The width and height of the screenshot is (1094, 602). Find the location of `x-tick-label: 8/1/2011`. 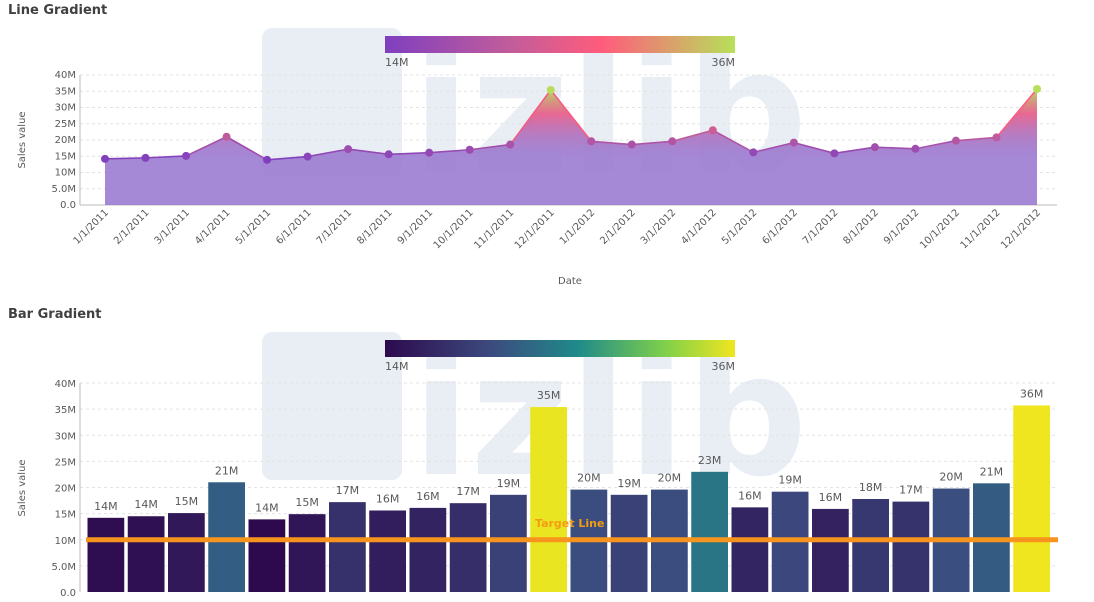

x-tick-label: 8/1/2011 is located at coordinates (375, 227).